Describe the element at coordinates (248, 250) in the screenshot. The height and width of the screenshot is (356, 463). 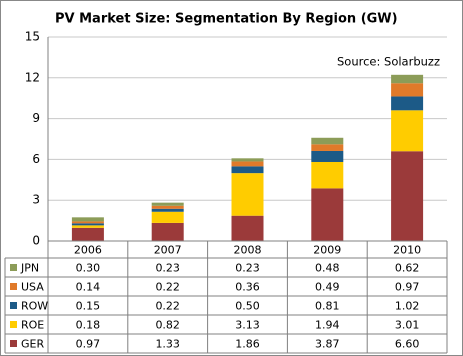
I see `x-tick-label: 2008` at that location.